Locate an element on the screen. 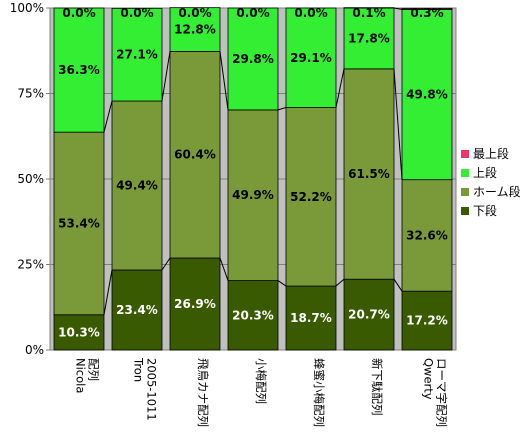 The height and width of the screenshot is (448, 526). data-label: 27.1% is located at coordinates (137, 55).